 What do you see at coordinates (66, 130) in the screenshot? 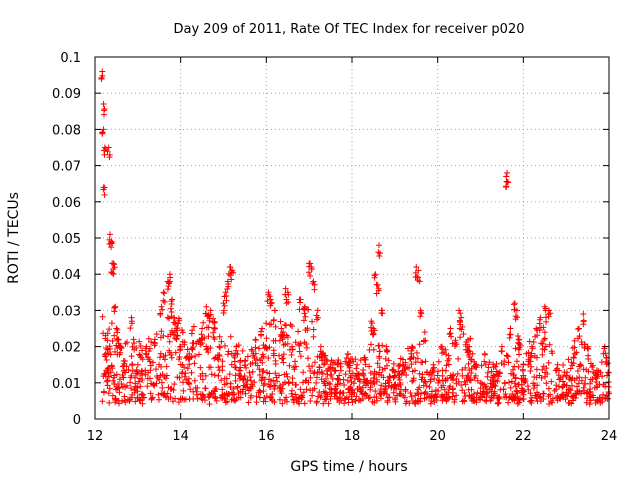
I see `y-tick-label: 0.08` at bounding box center [66, 130].